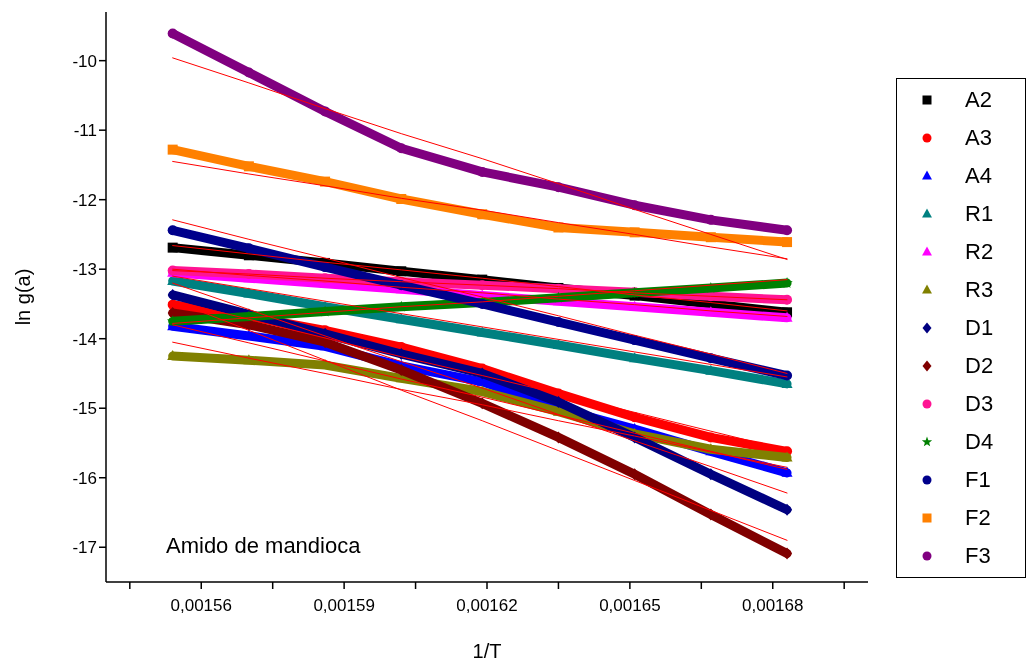  I want to click on x-tick-label: 0,00156, so click(201, 606).